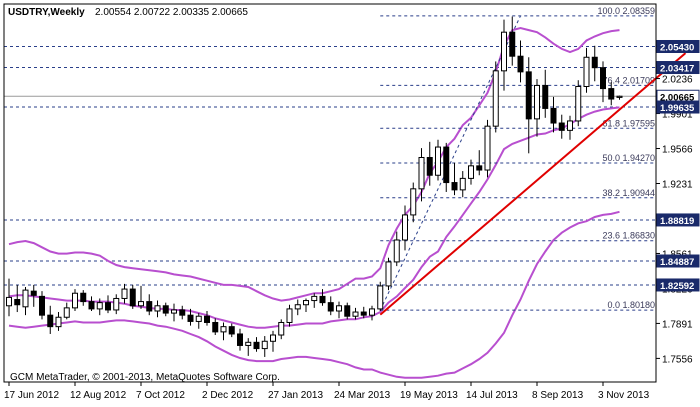 This screenshot has height=407, width=700. Describe the element at coordinates (677, 115) in the screenshot. I see `y-tick-label-1: 1.9901` at that location.